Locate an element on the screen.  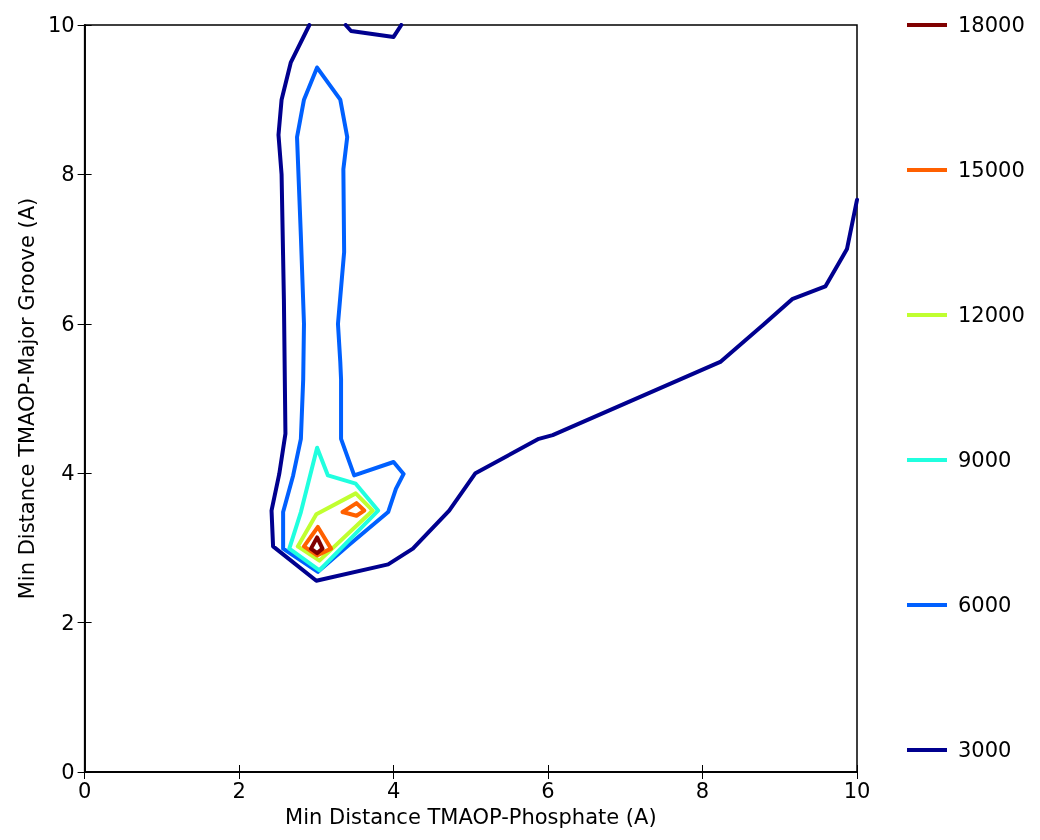
y-tick-label: 4 is located at coordinates (68, 473).